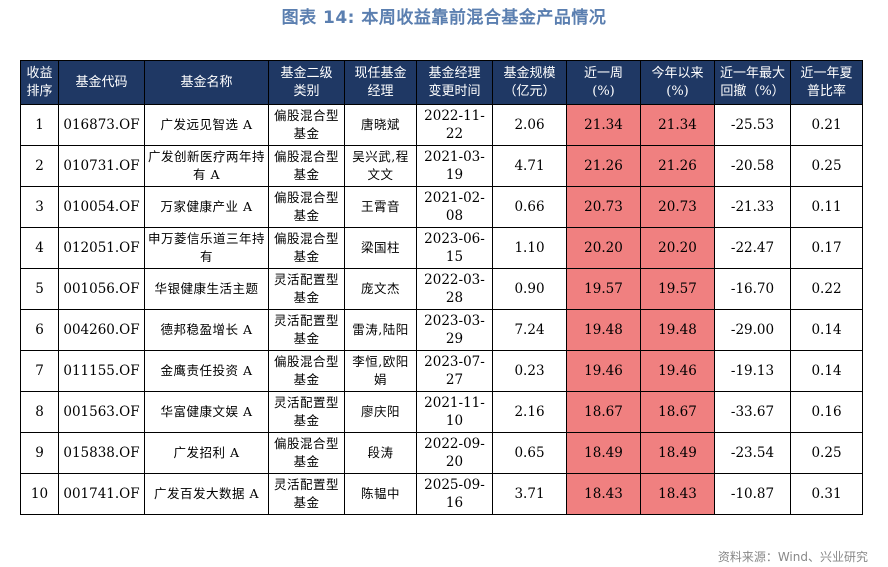 The width and height of the screenshot is (888, 567). I want to click on cell-drawdown: -25.53, so click(752, 125).